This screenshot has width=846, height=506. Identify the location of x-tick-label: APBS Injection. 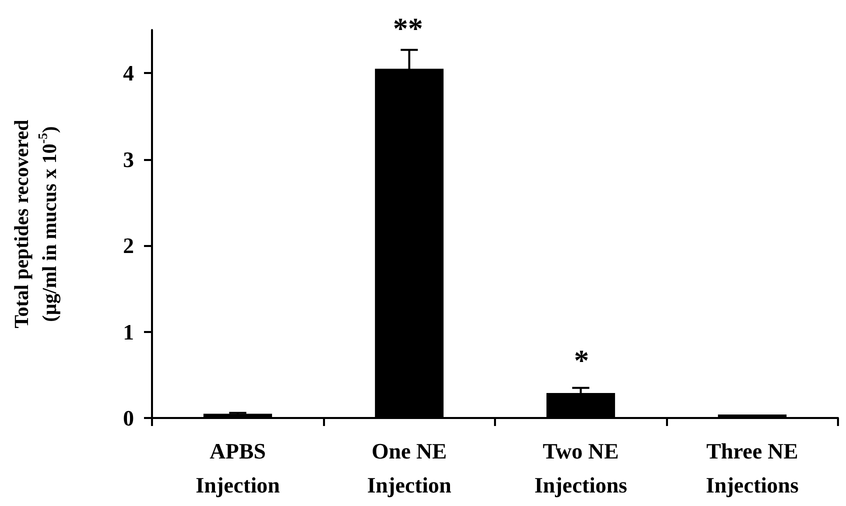
(238, 468).